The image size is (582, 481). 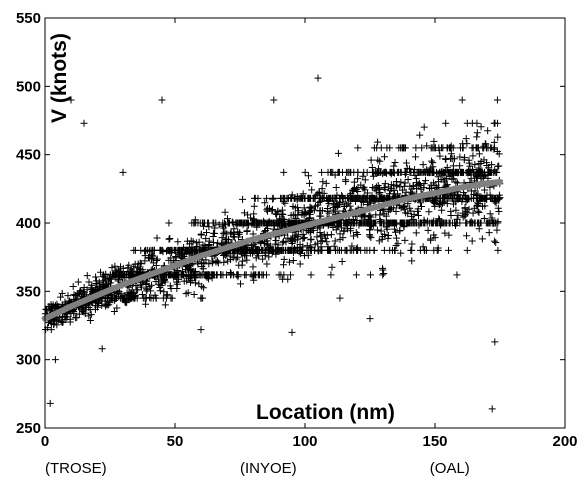 What do you see at coordinates (45, 441) in the screenshot?
I see `x-tick-label: 0` at bounding box center [45, 441].